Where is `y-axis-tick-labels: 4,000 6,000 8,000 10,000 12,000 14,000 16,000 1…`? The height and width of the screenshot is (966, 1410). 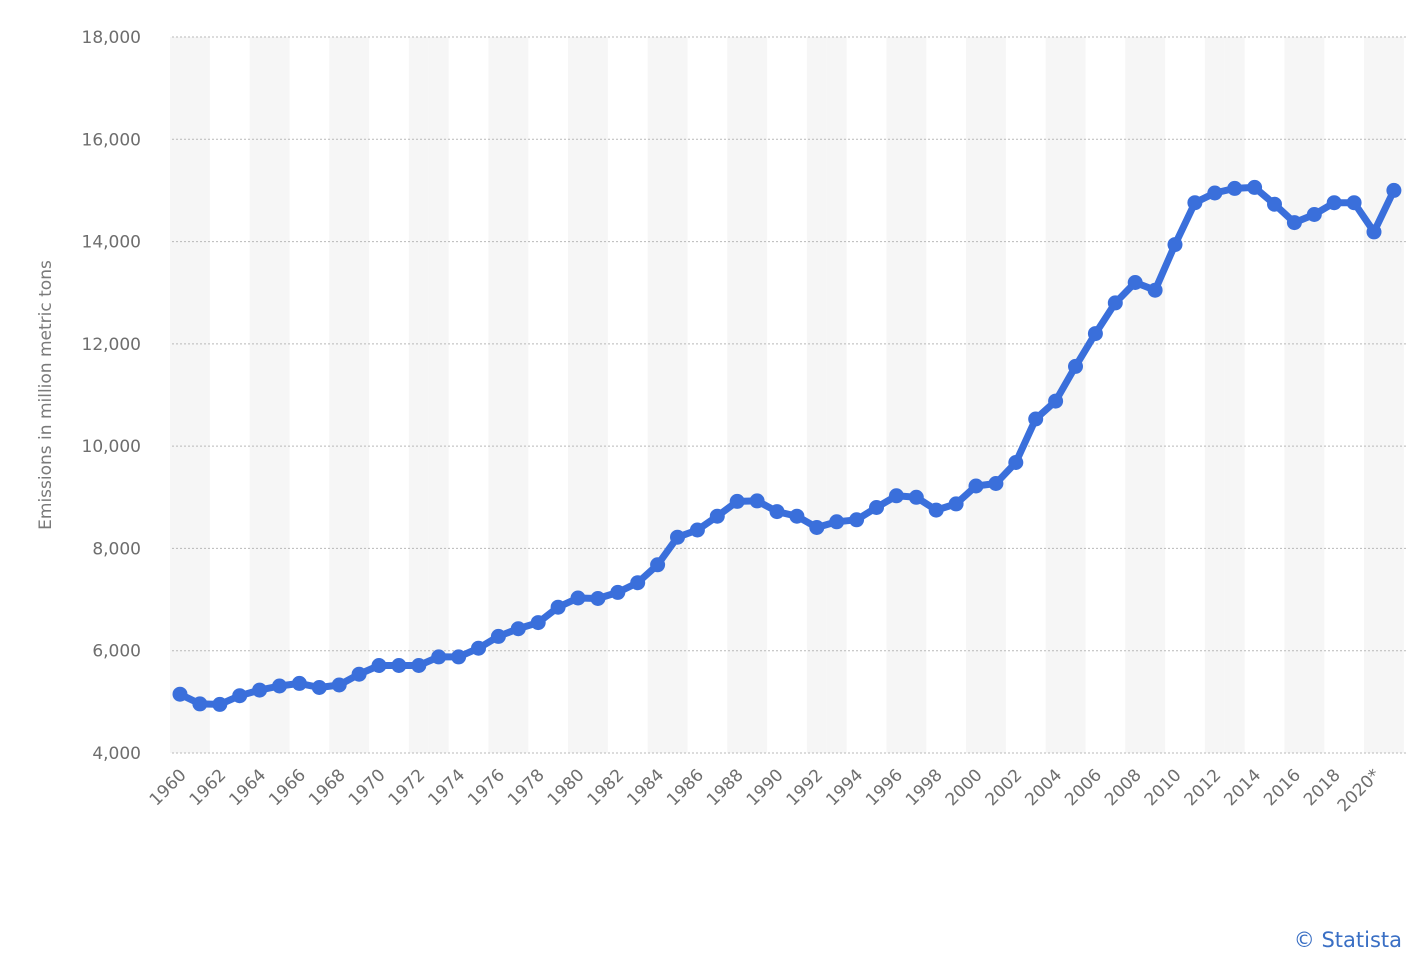
y-axis-tick-labels: 4,000 6,000 8,000 10,000 12,000 14,000 16,000 1… is located at coordinates (111, 396).